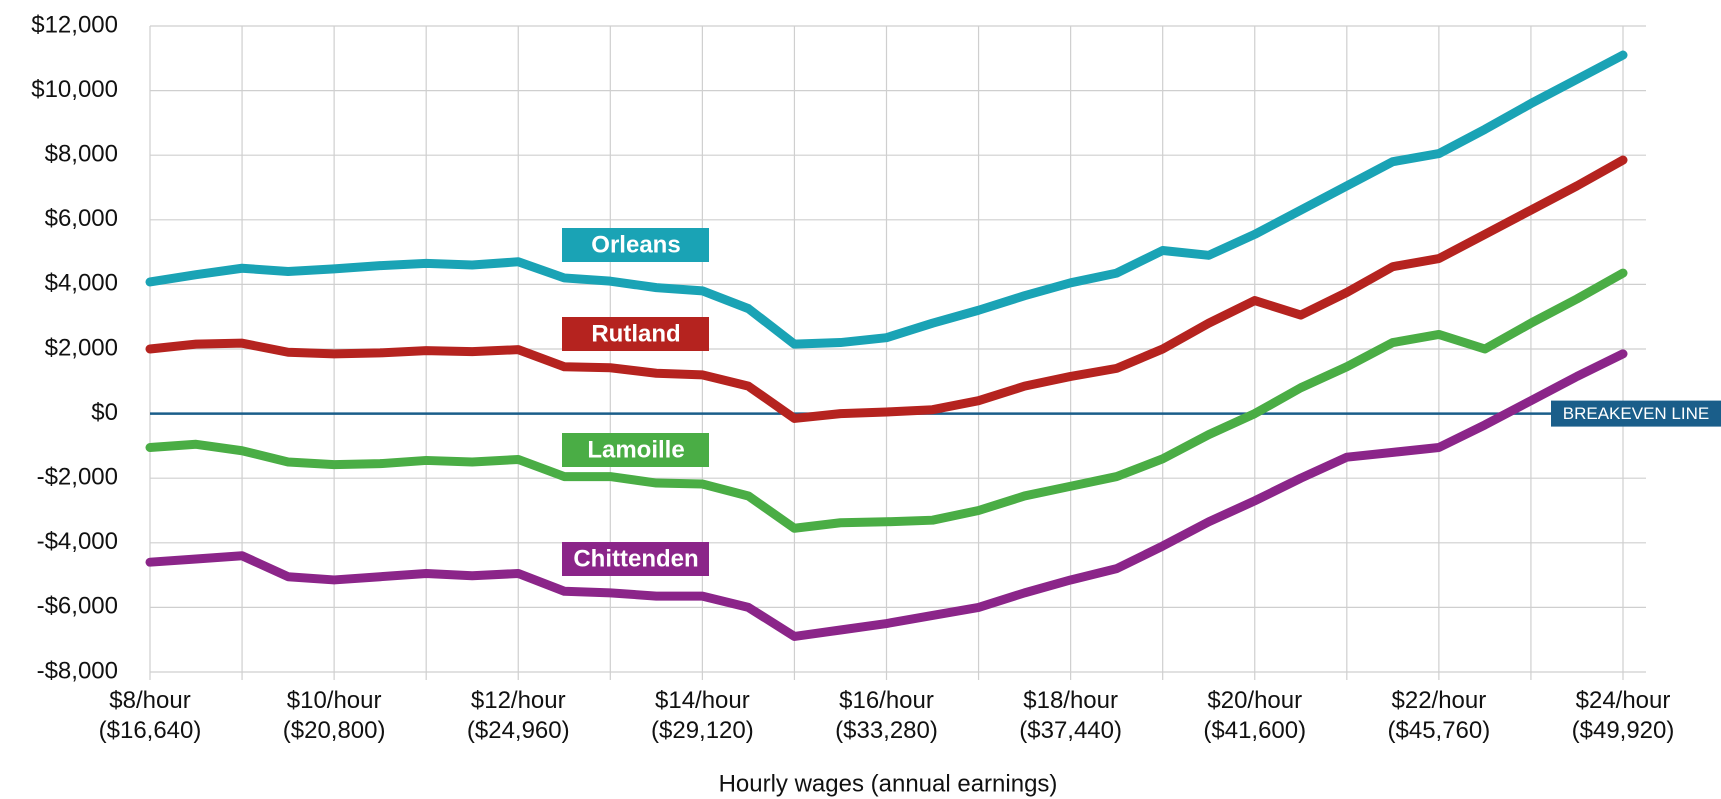 This screenshot has height=799, width=1721. What do you see at coordinates (81, 154) in the screenshot?
I see `y-tick-label: $8,000` at bounding box center [81, 154].